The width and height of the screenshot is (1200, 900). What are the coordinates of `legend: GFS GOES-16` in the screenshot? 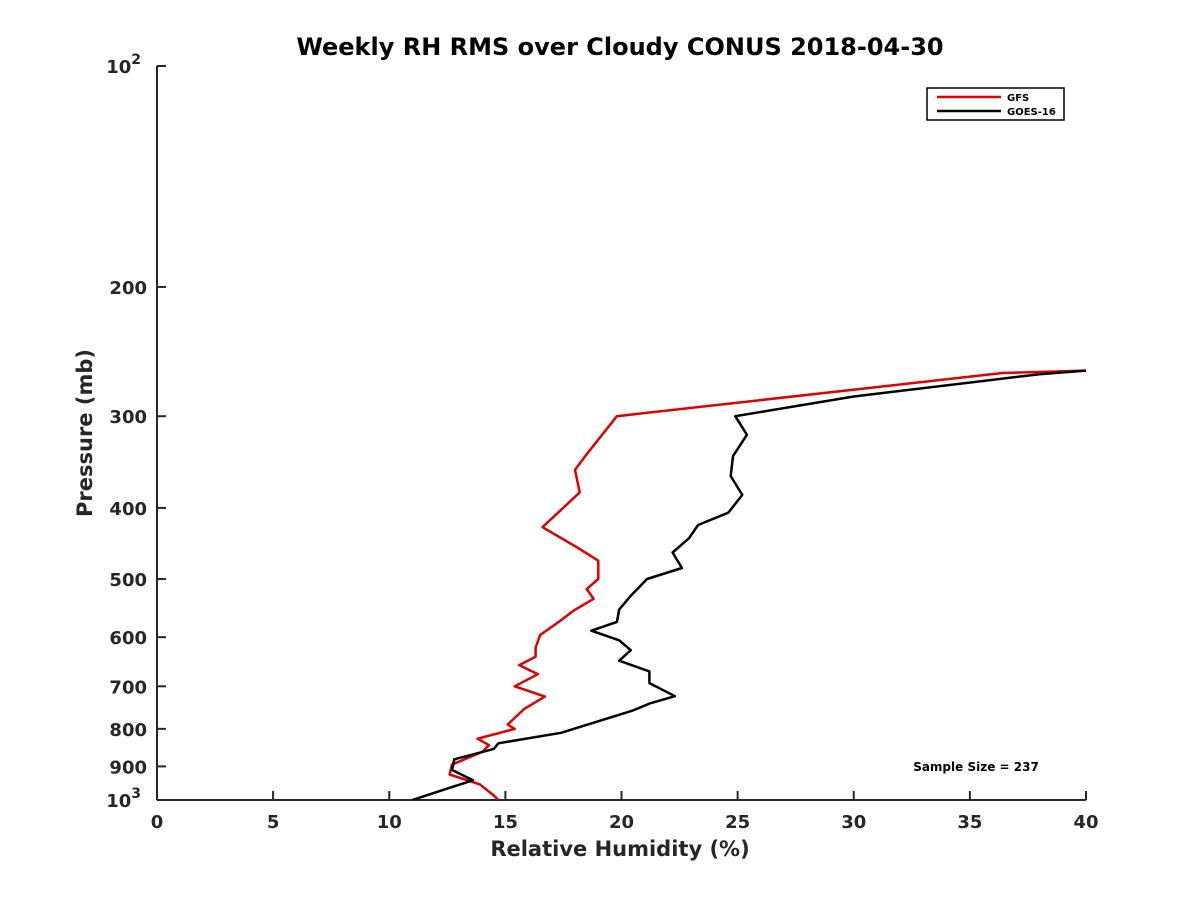 It's located at (995, 104).